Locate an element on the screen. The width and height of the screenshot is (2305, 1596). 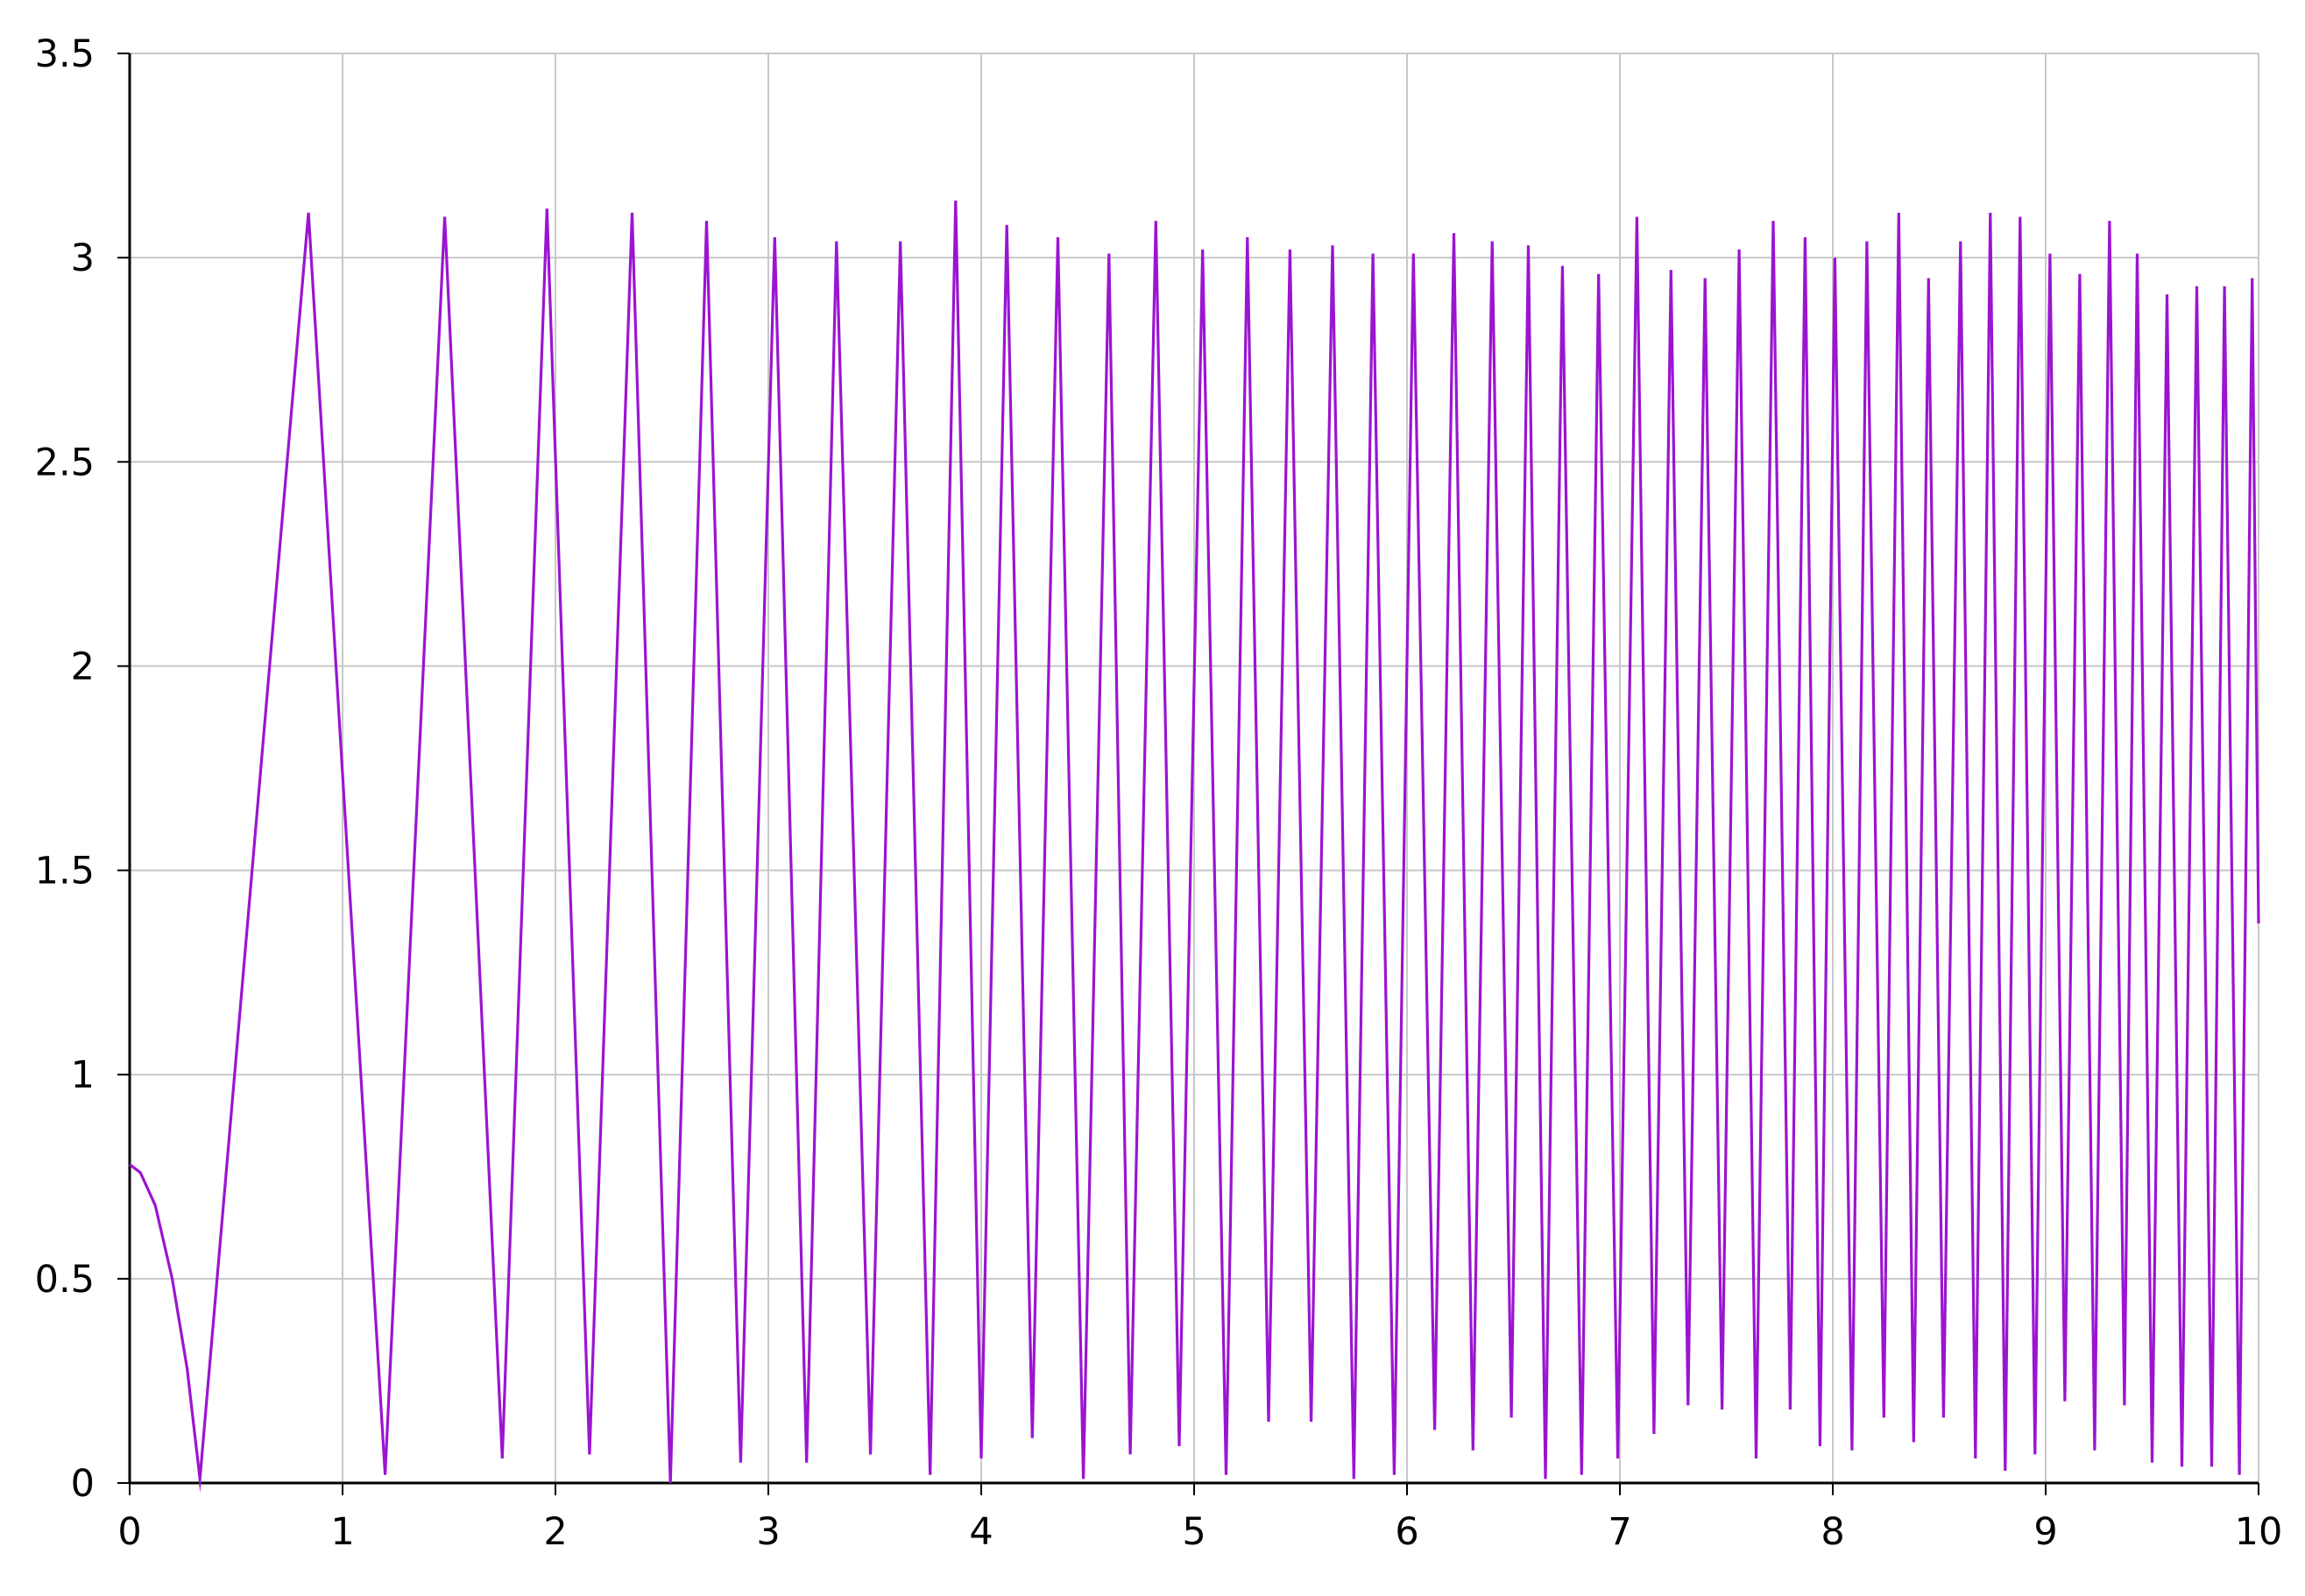
x-tick-label: 0 is located at coordinates (129, 1532).